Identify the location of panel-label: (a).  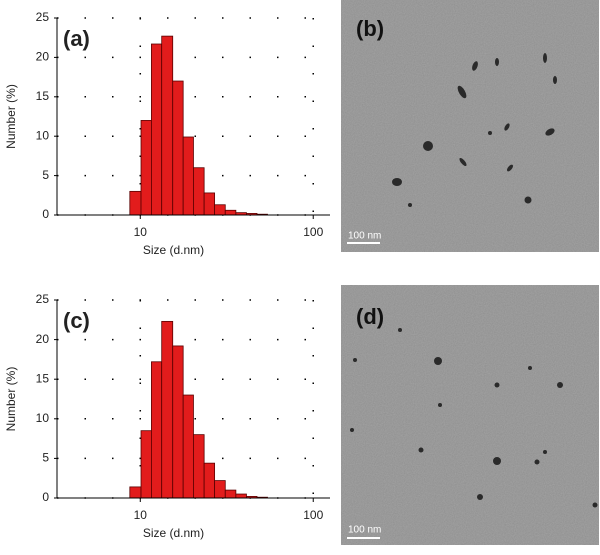
(76, 38).